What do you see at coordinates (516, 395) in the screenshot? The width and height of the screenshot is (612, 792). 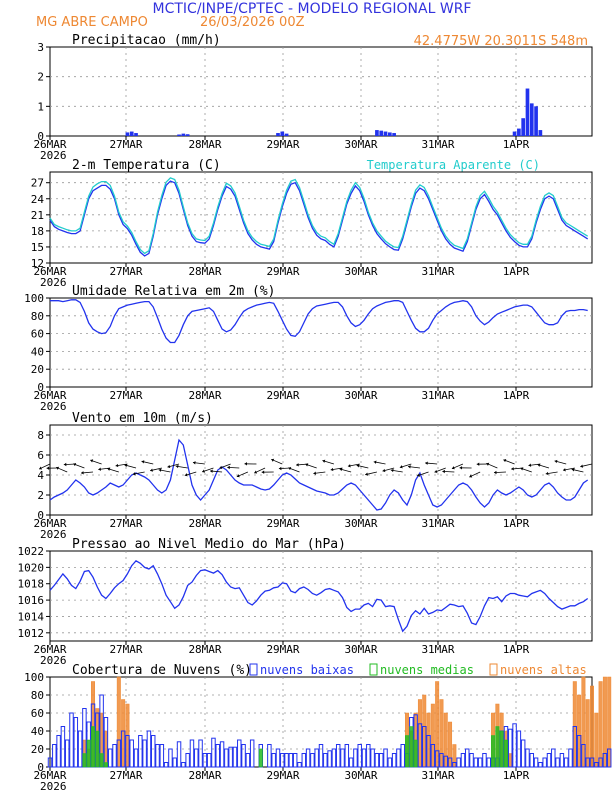 I see `x-tick-label: 1APR` at bounding box center [516, 395].